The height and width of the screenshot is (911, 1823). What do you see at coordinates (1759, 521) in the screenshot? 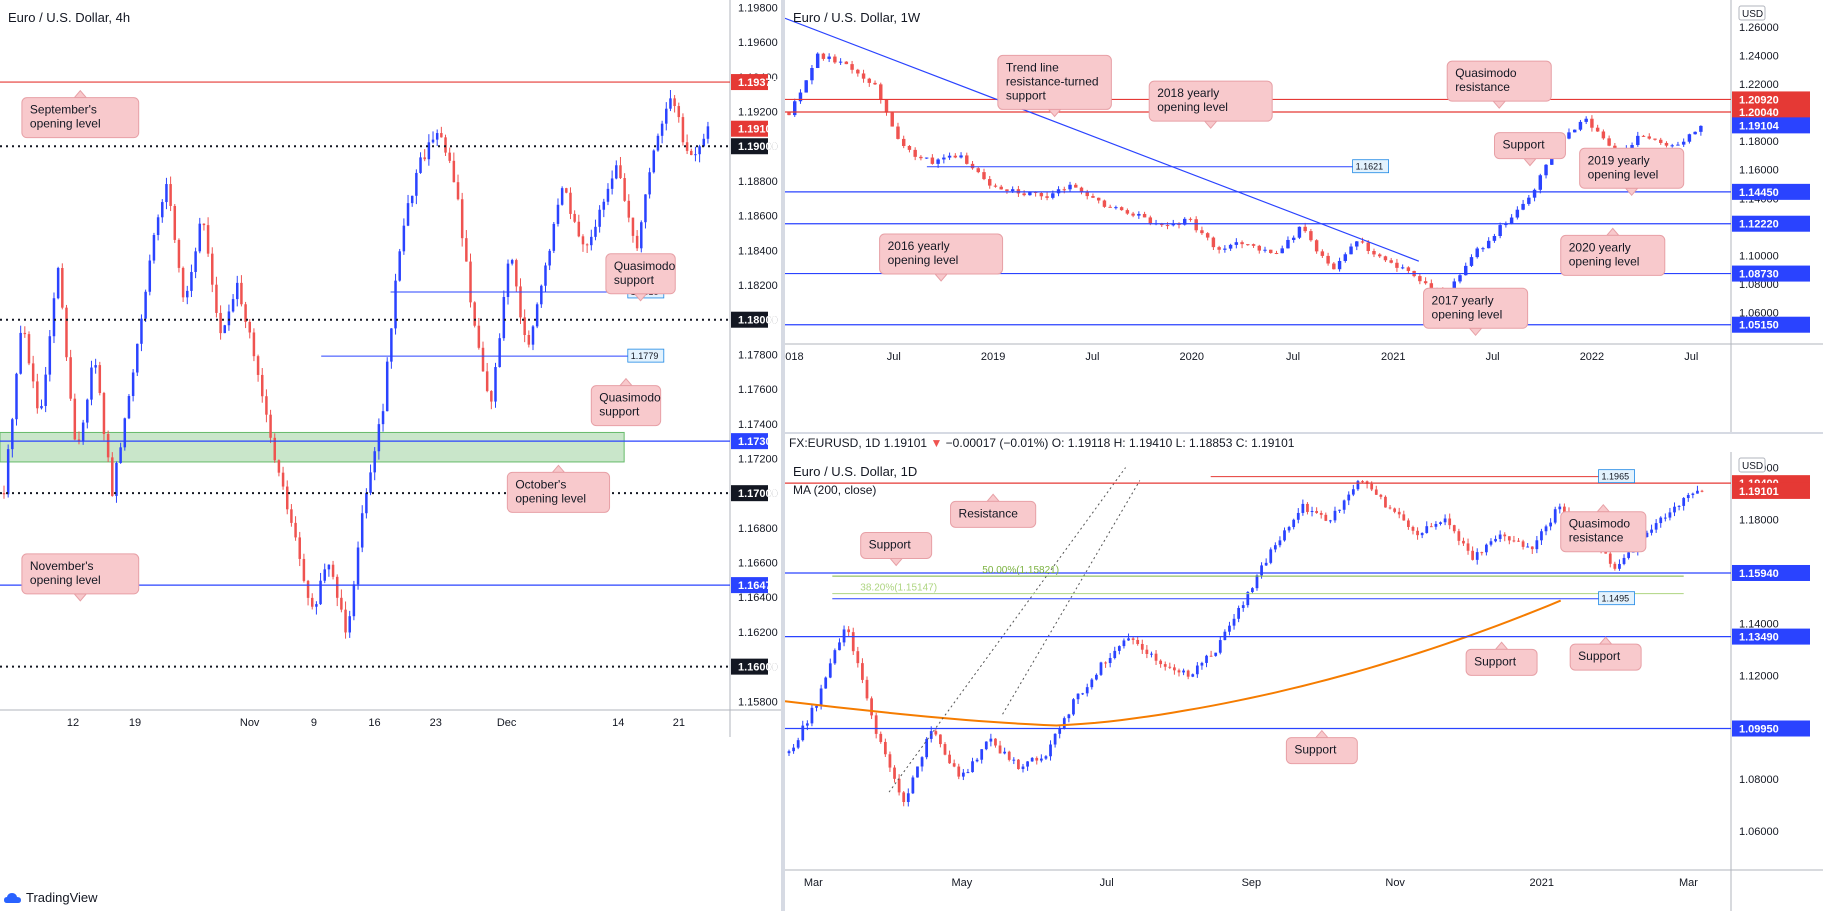
I see `price-tick-label: 1.18000` at bounding box center [1759, 521].